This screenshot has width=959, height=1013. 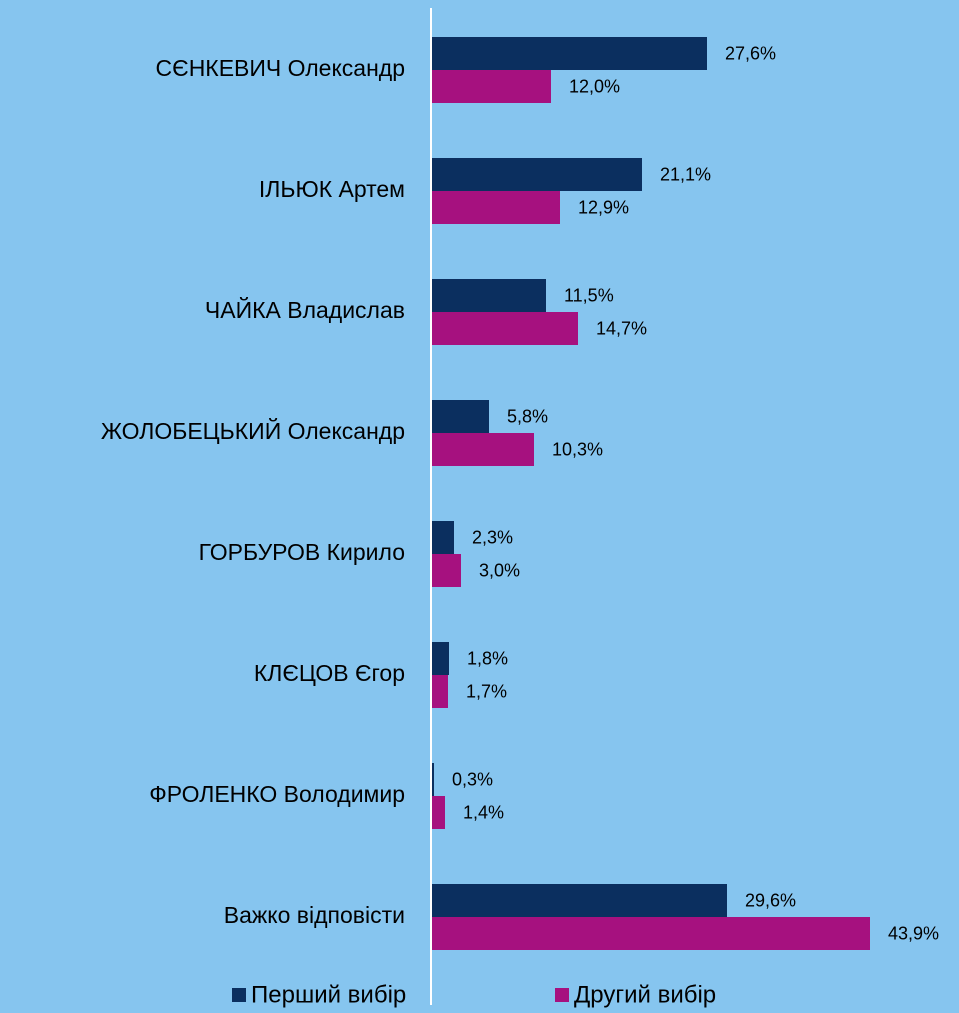 I want to click on value-label: 43,9%, so click(x=913, y=933).